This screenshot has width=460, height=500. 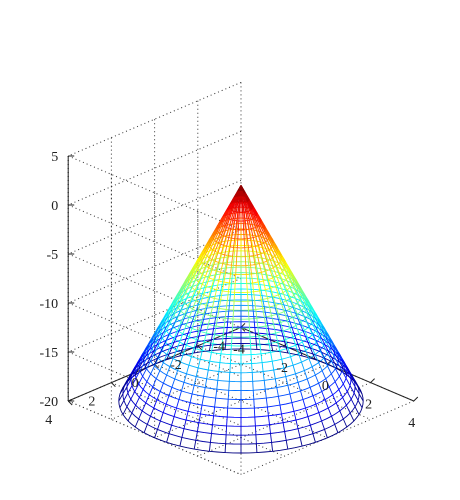 I want to click on side-wall-grid-line, so click(x=155, y=315).